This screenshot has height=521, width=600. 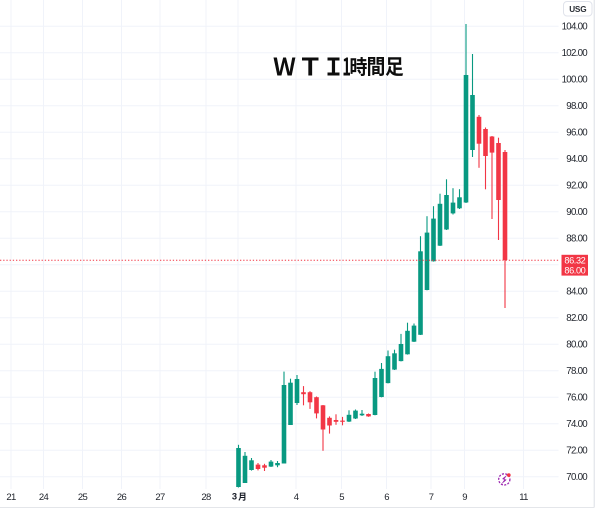 What do you see at coordinates (574, 261) in the screenshot?
I see `svg-text: 86.32` at bounding box center [574, 261].